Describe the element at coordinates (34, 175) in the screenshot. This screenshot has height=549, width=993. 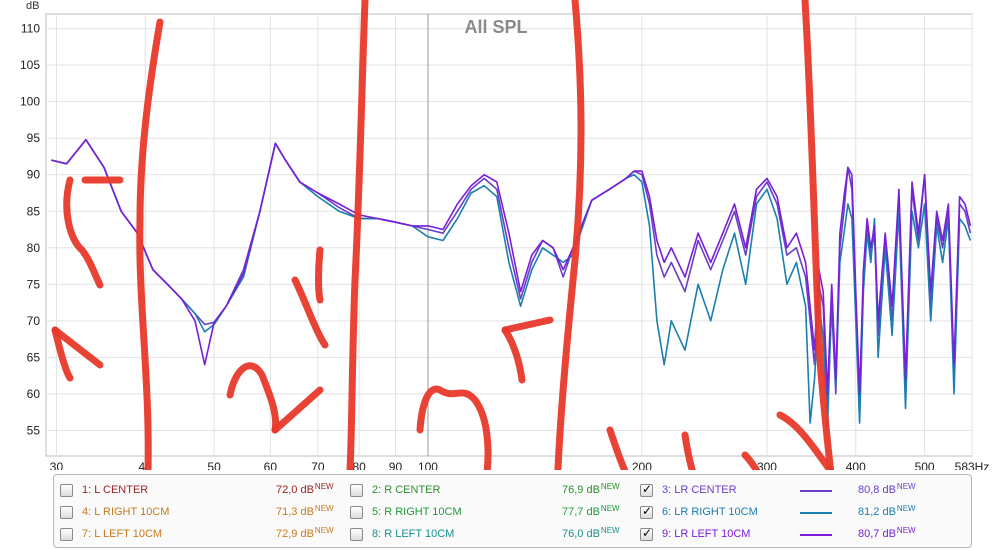
I see `y-tick-label: 90` at that location.